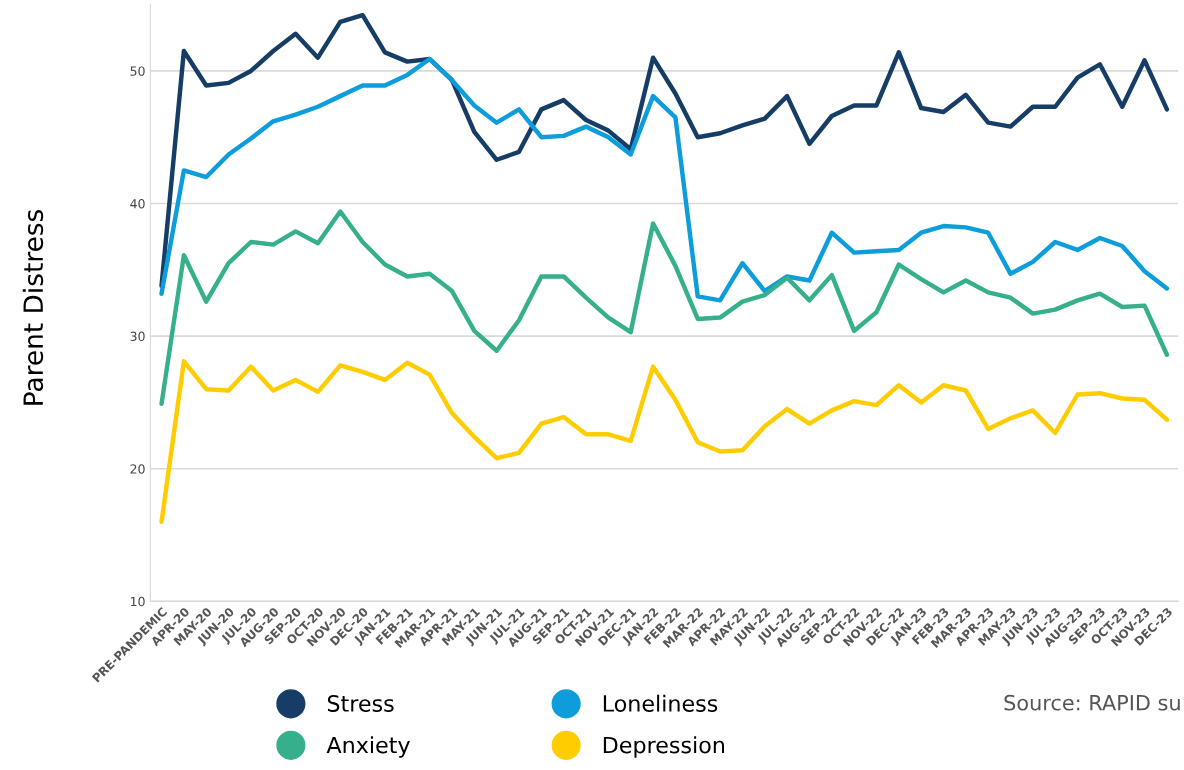 The width and height of the screenshot is (1184, 770). I want to click on y-tick-label: 20, so click(137, 469).